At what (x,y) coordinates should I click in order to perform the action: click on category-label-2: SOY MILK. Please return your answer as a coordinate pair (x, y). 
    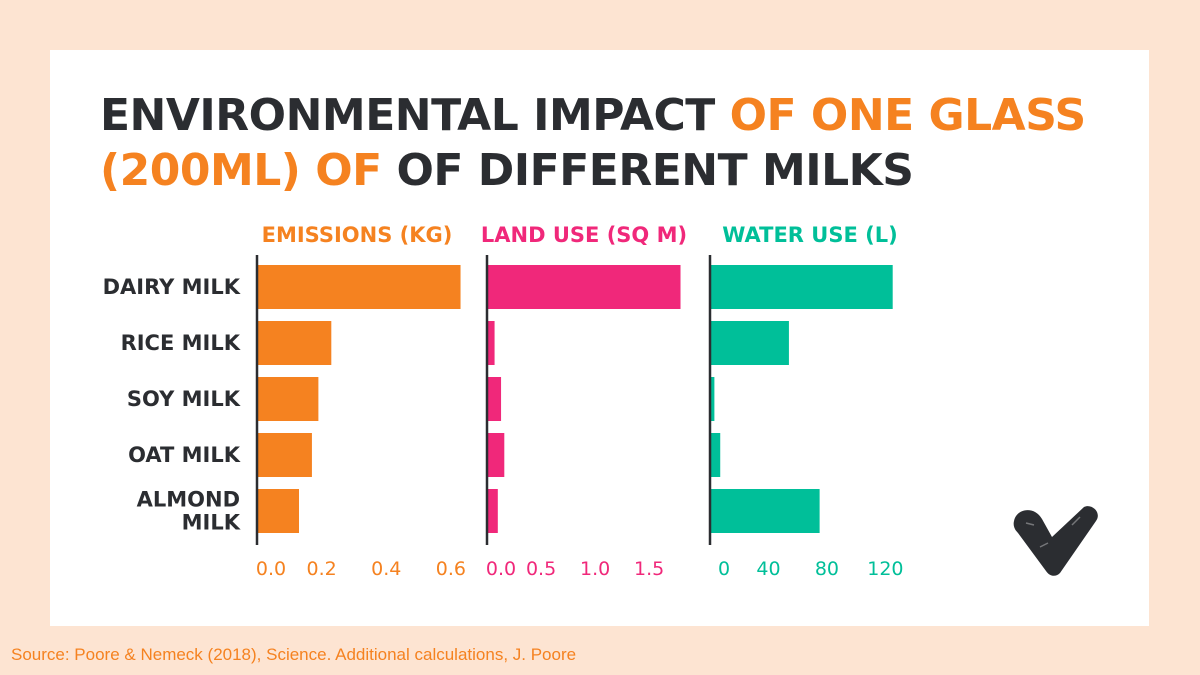
    Looking at the image, I should click on (184, 399).